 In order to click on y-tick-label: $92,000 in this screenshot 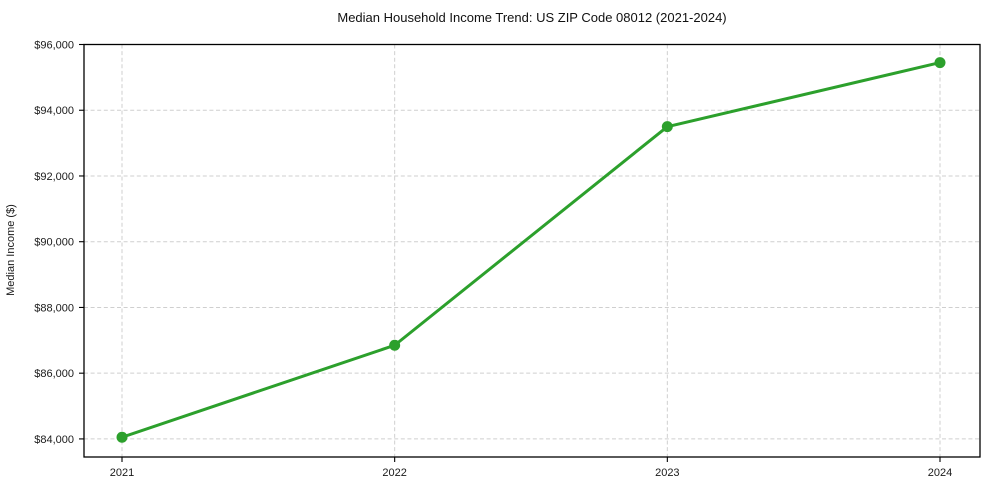, I will do `click(54, 177)`.